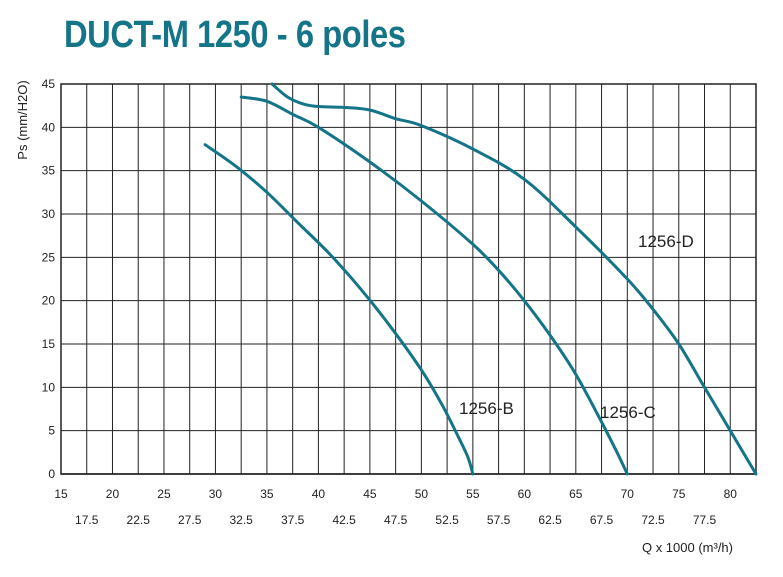 This screenshot has height=577, width=783. I want to click on x-tick-label: 40, so click(319, 494).